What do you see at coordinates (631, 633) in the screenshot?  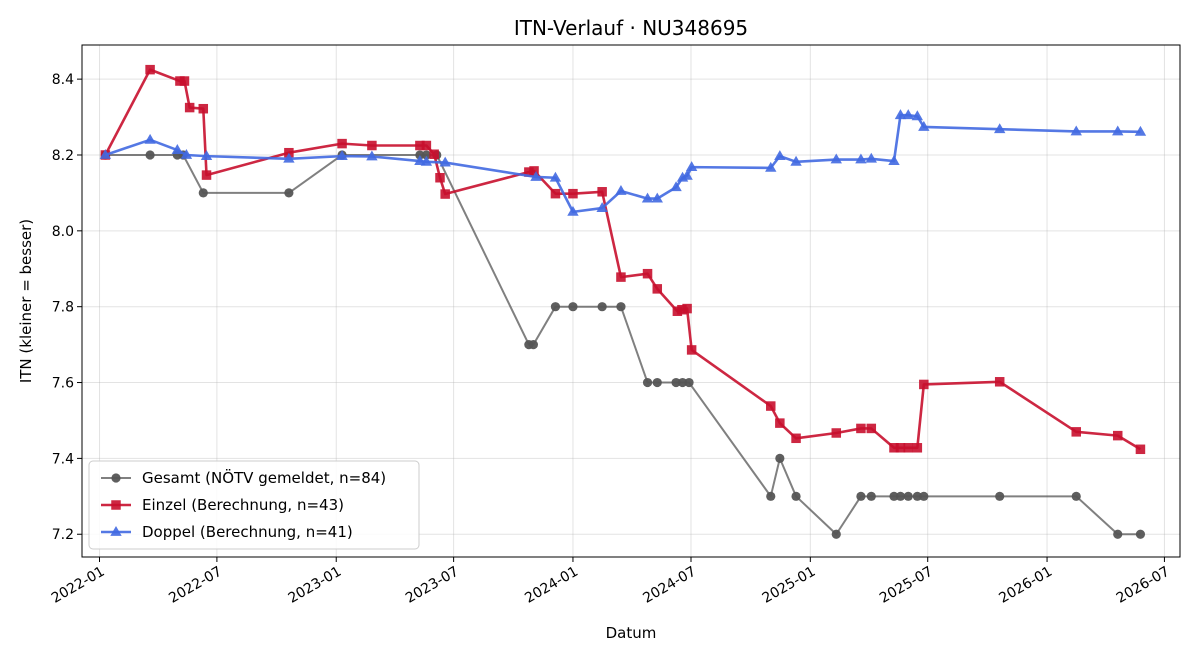 I see `x-axis-label: Datum` at bounding box center [631, 633].